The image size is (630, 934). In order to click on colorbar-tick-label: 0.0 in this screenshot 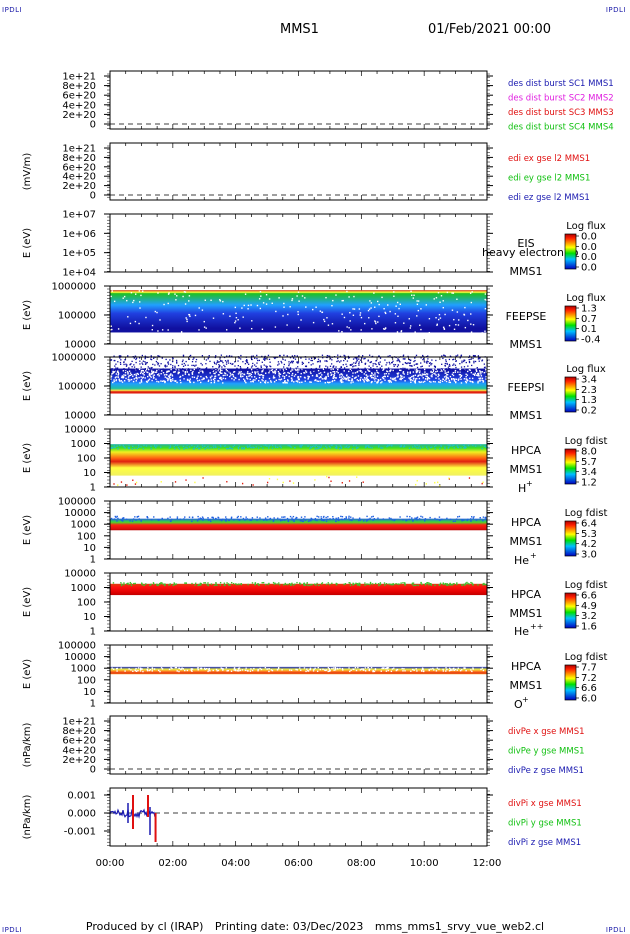, I will do `click(589, 237)`.